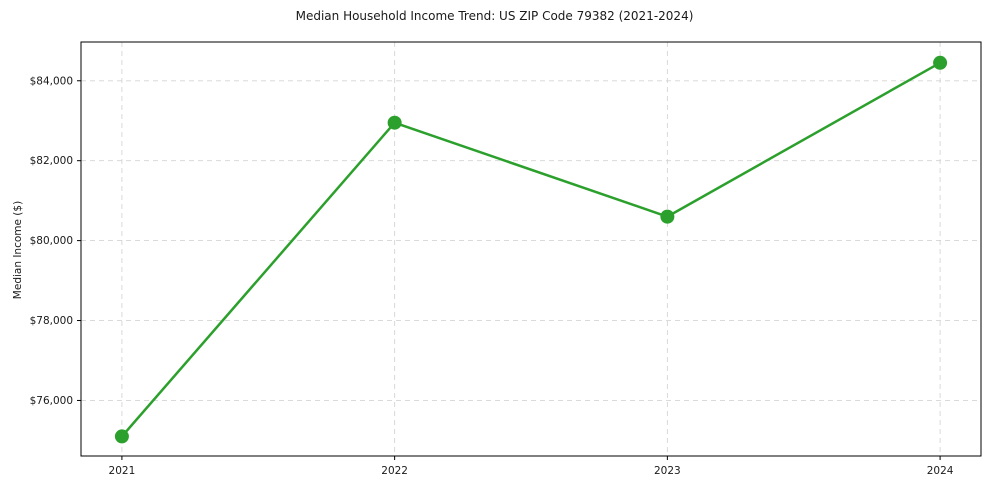  I want to click on x-tick-label: 2024, so click(940, 471).